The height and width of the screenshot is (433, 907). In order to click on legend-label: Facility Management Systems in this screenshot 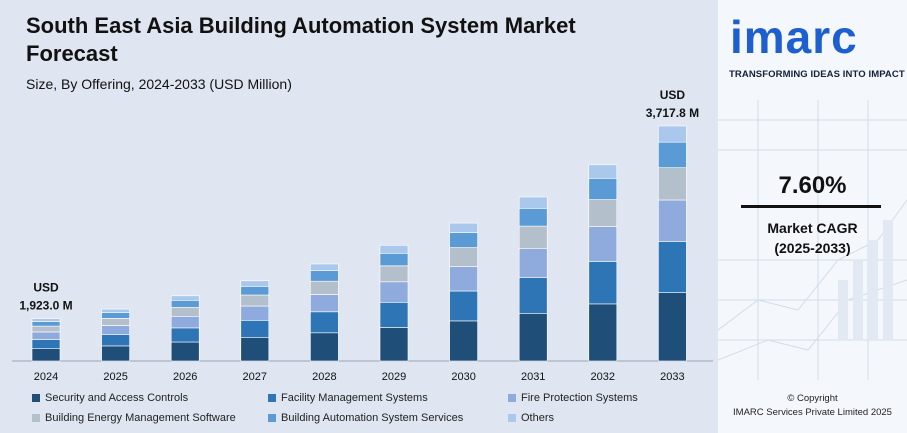, I will do `click(354, 398)`.